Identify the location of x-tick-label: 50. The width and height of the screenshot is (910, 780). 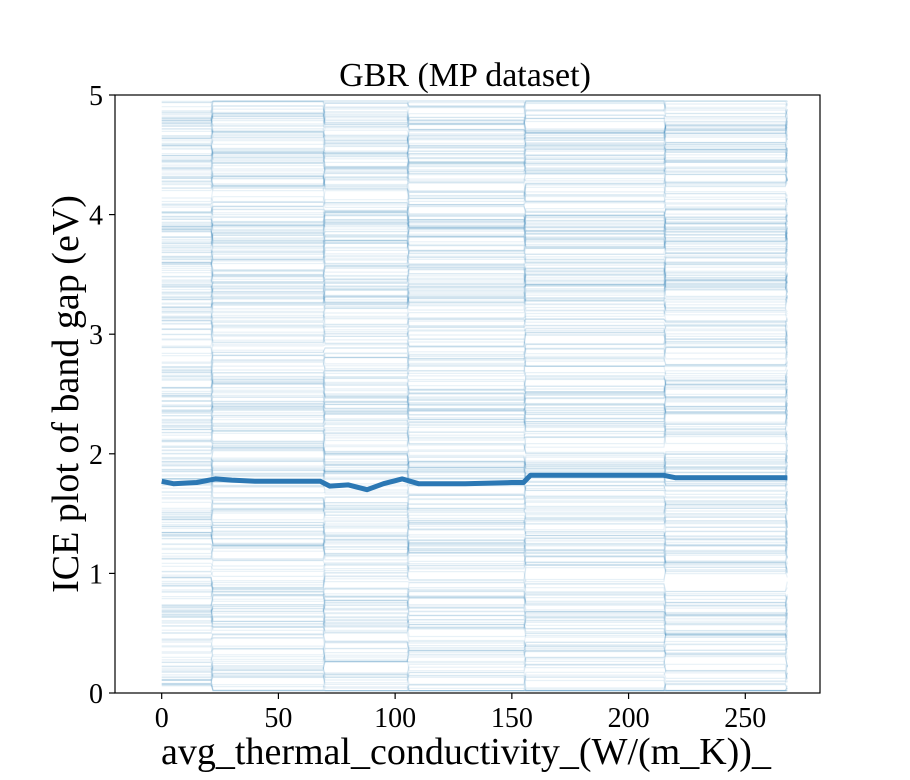
(278, 718).